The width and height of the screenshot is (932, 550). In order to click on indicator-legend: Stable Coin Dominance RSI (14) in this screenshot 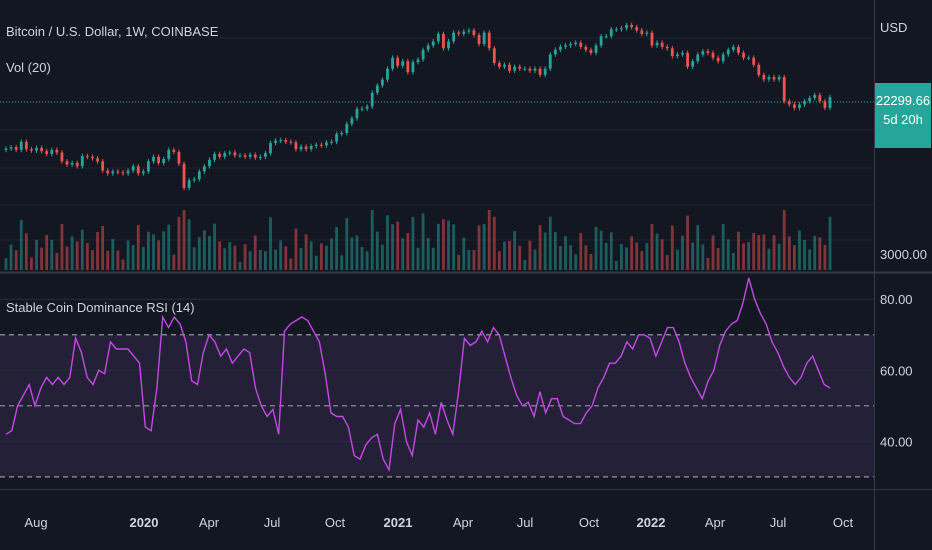, I will do `click(100, 307)`.